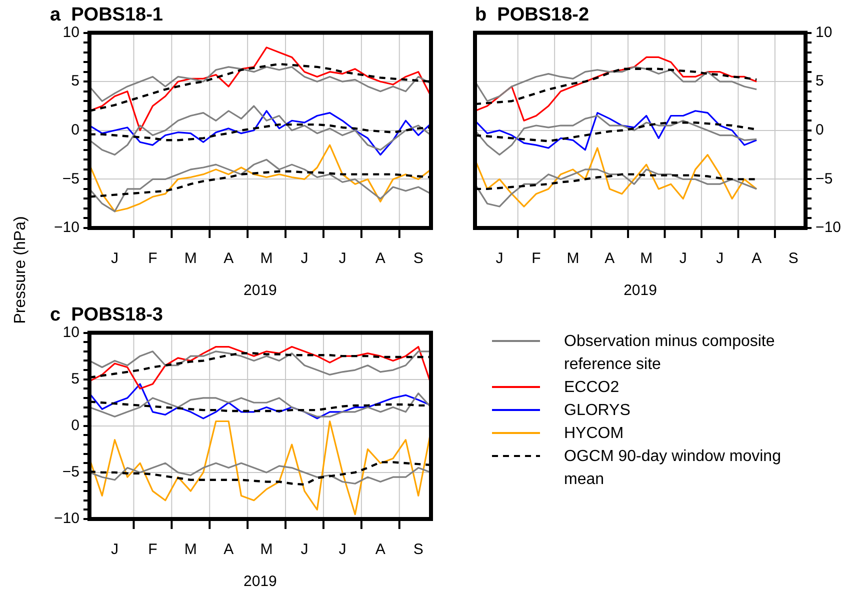 This screenshot has height=591, width=851. What do you see at coordinates (670, 353) in the screenshot?
I see `legend-label: Observation minus composite reference site` at bounding box center [670, 353].